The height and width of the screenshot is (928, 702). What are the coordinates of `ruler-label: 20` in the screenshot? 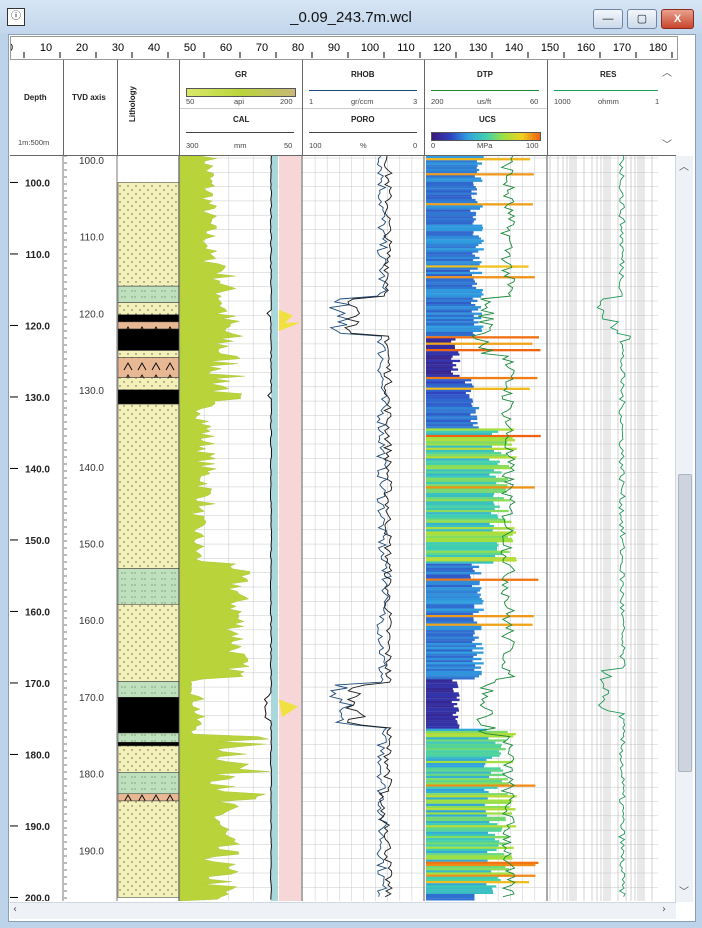 It's located at (82, 48).